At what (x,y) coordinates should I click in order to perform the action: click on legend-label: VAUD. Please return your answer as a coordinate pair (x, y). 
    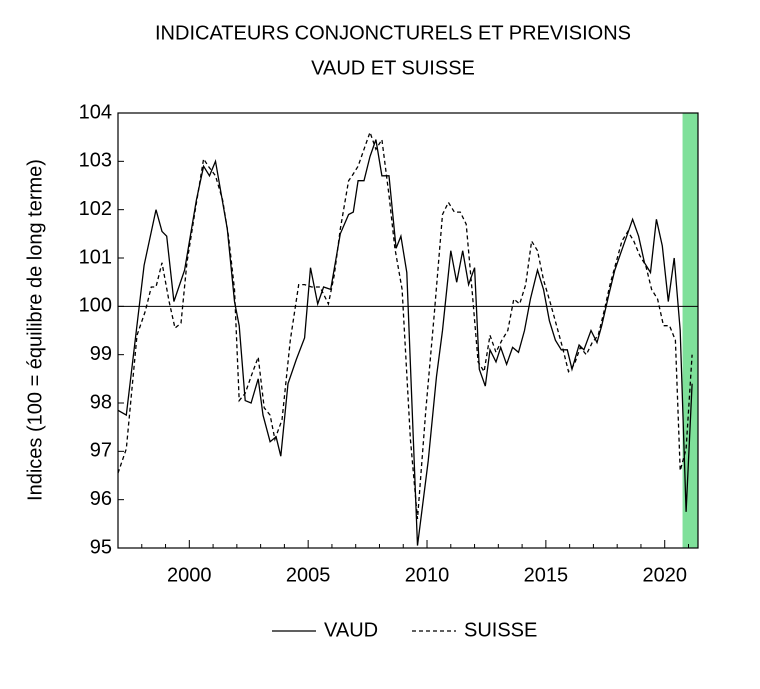
    Looking at the image, I should click on (351, 630).